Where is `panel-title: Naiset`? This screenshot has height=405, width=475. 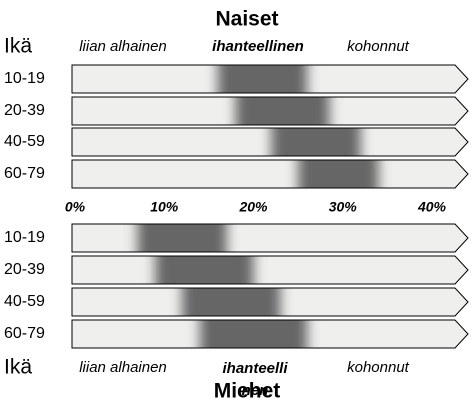
panel-title: Naiset is located at coordinates (246, 19).